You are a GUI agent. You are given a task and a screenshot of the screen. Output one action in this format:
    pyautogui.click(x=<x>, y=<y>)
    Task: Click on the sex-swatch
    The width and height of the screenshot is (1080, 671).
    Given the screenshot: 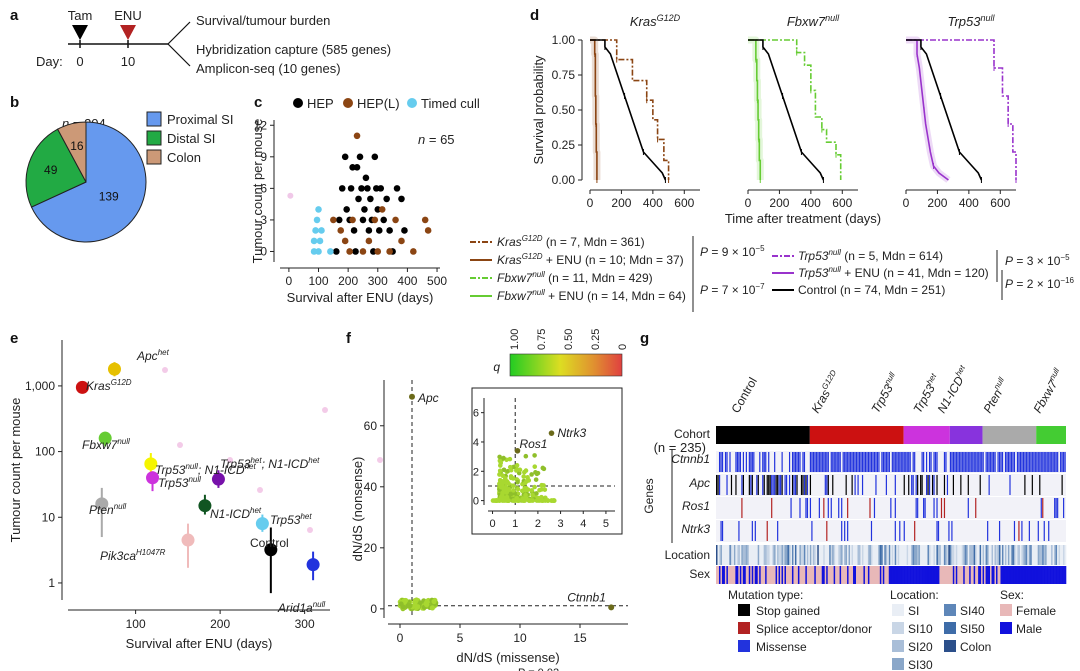 What is the action you would take?
    pyautogui.click(x=1006, y=610)
    